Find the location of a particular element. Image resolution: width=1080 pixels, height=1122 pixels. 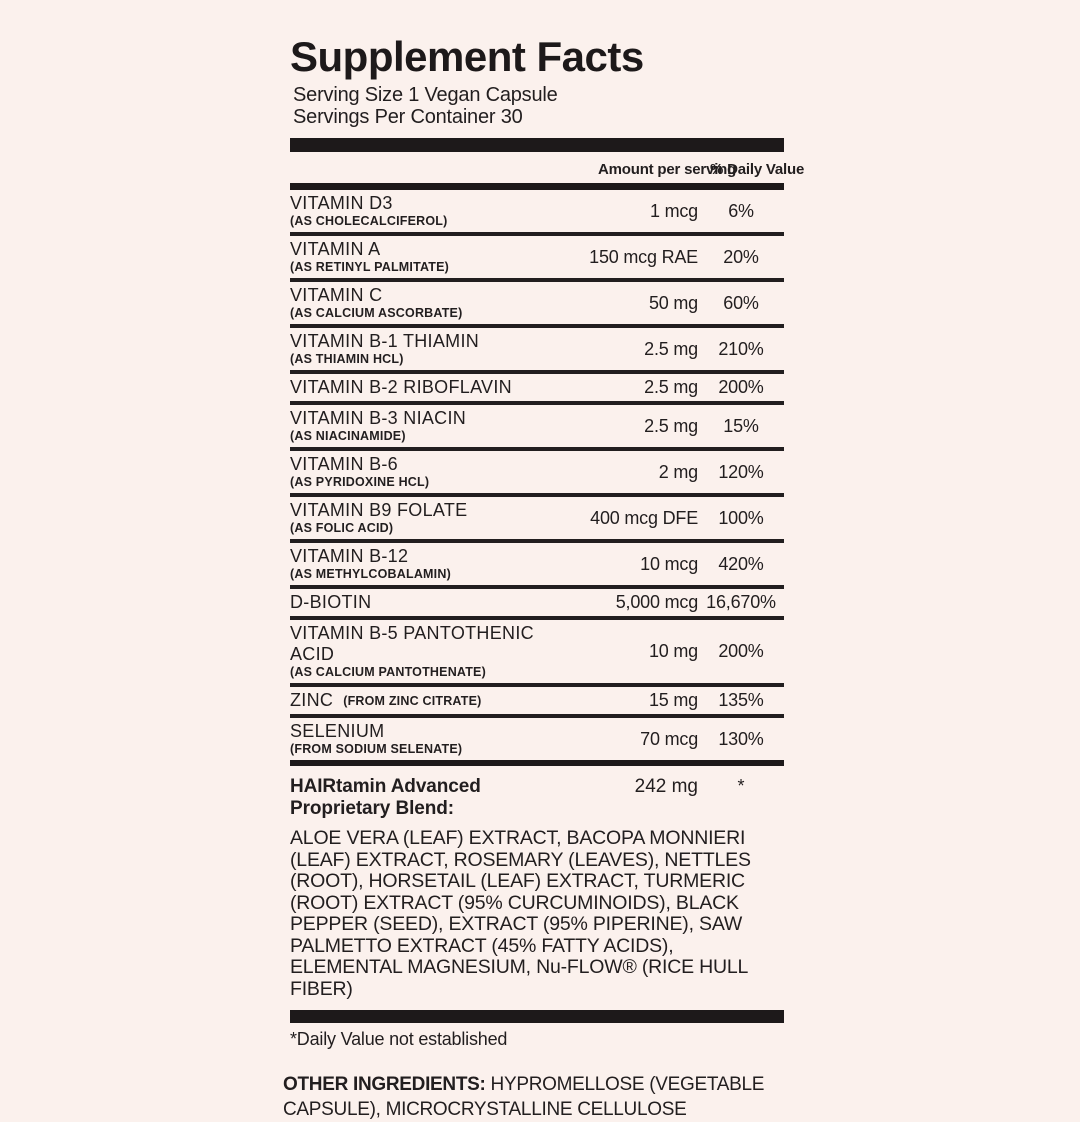

serving-size: Serving Size 1 Vegan Capsule is located at coordinates (425, 95).